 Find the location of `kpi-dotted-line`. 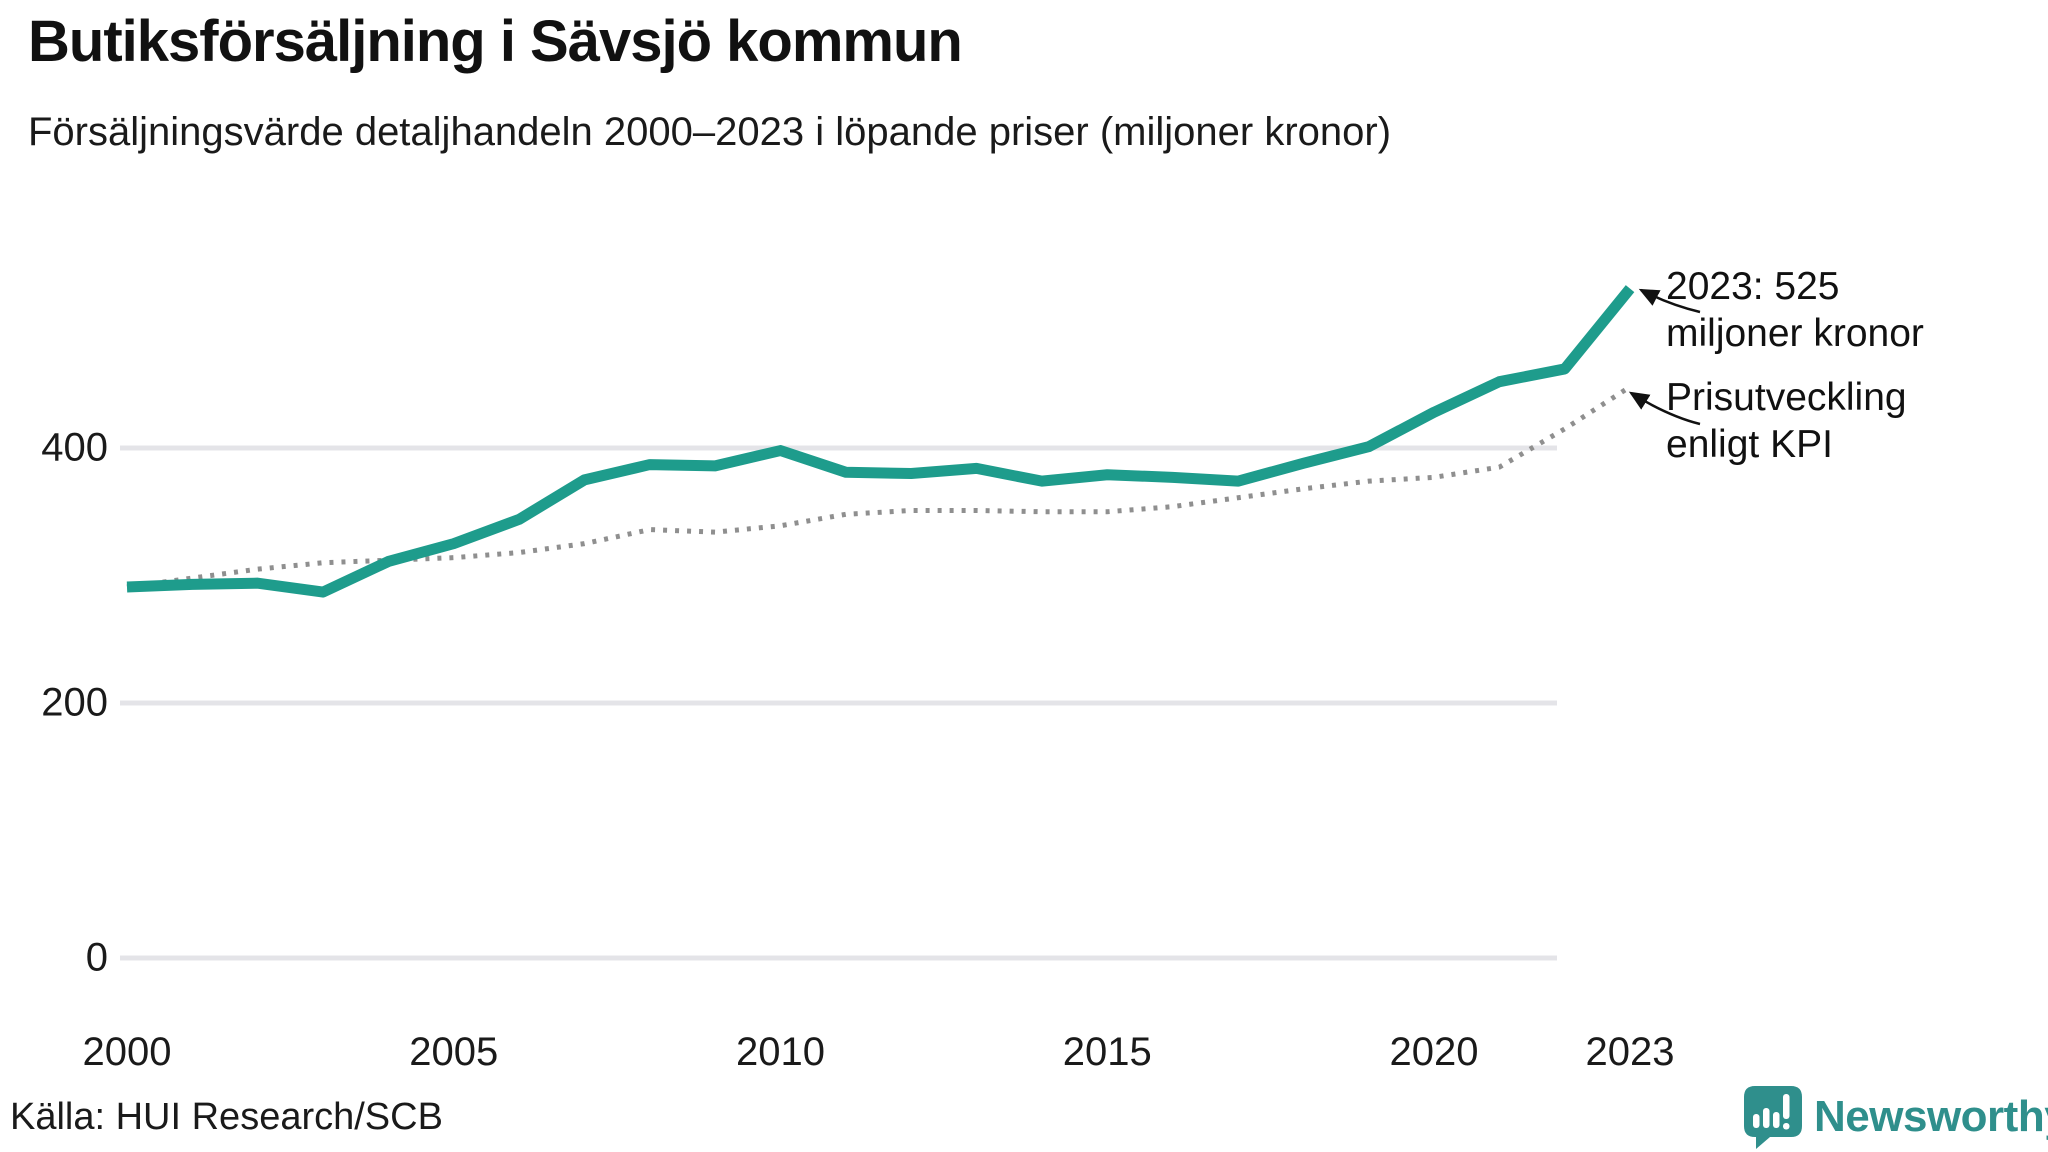

kpi-dotted-line is located at coordinates (879, 487).